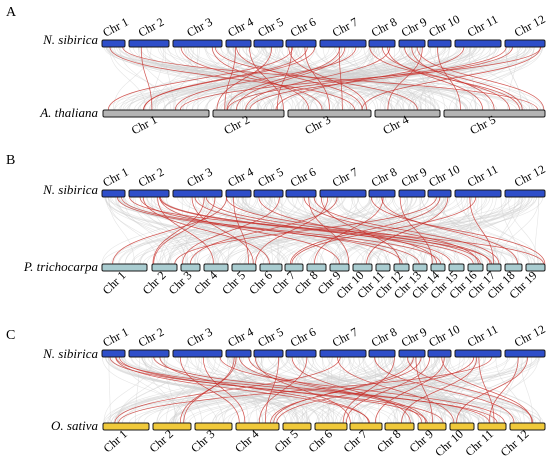  I want to click on bottom-chromosome-3-c, so click(213, 426).